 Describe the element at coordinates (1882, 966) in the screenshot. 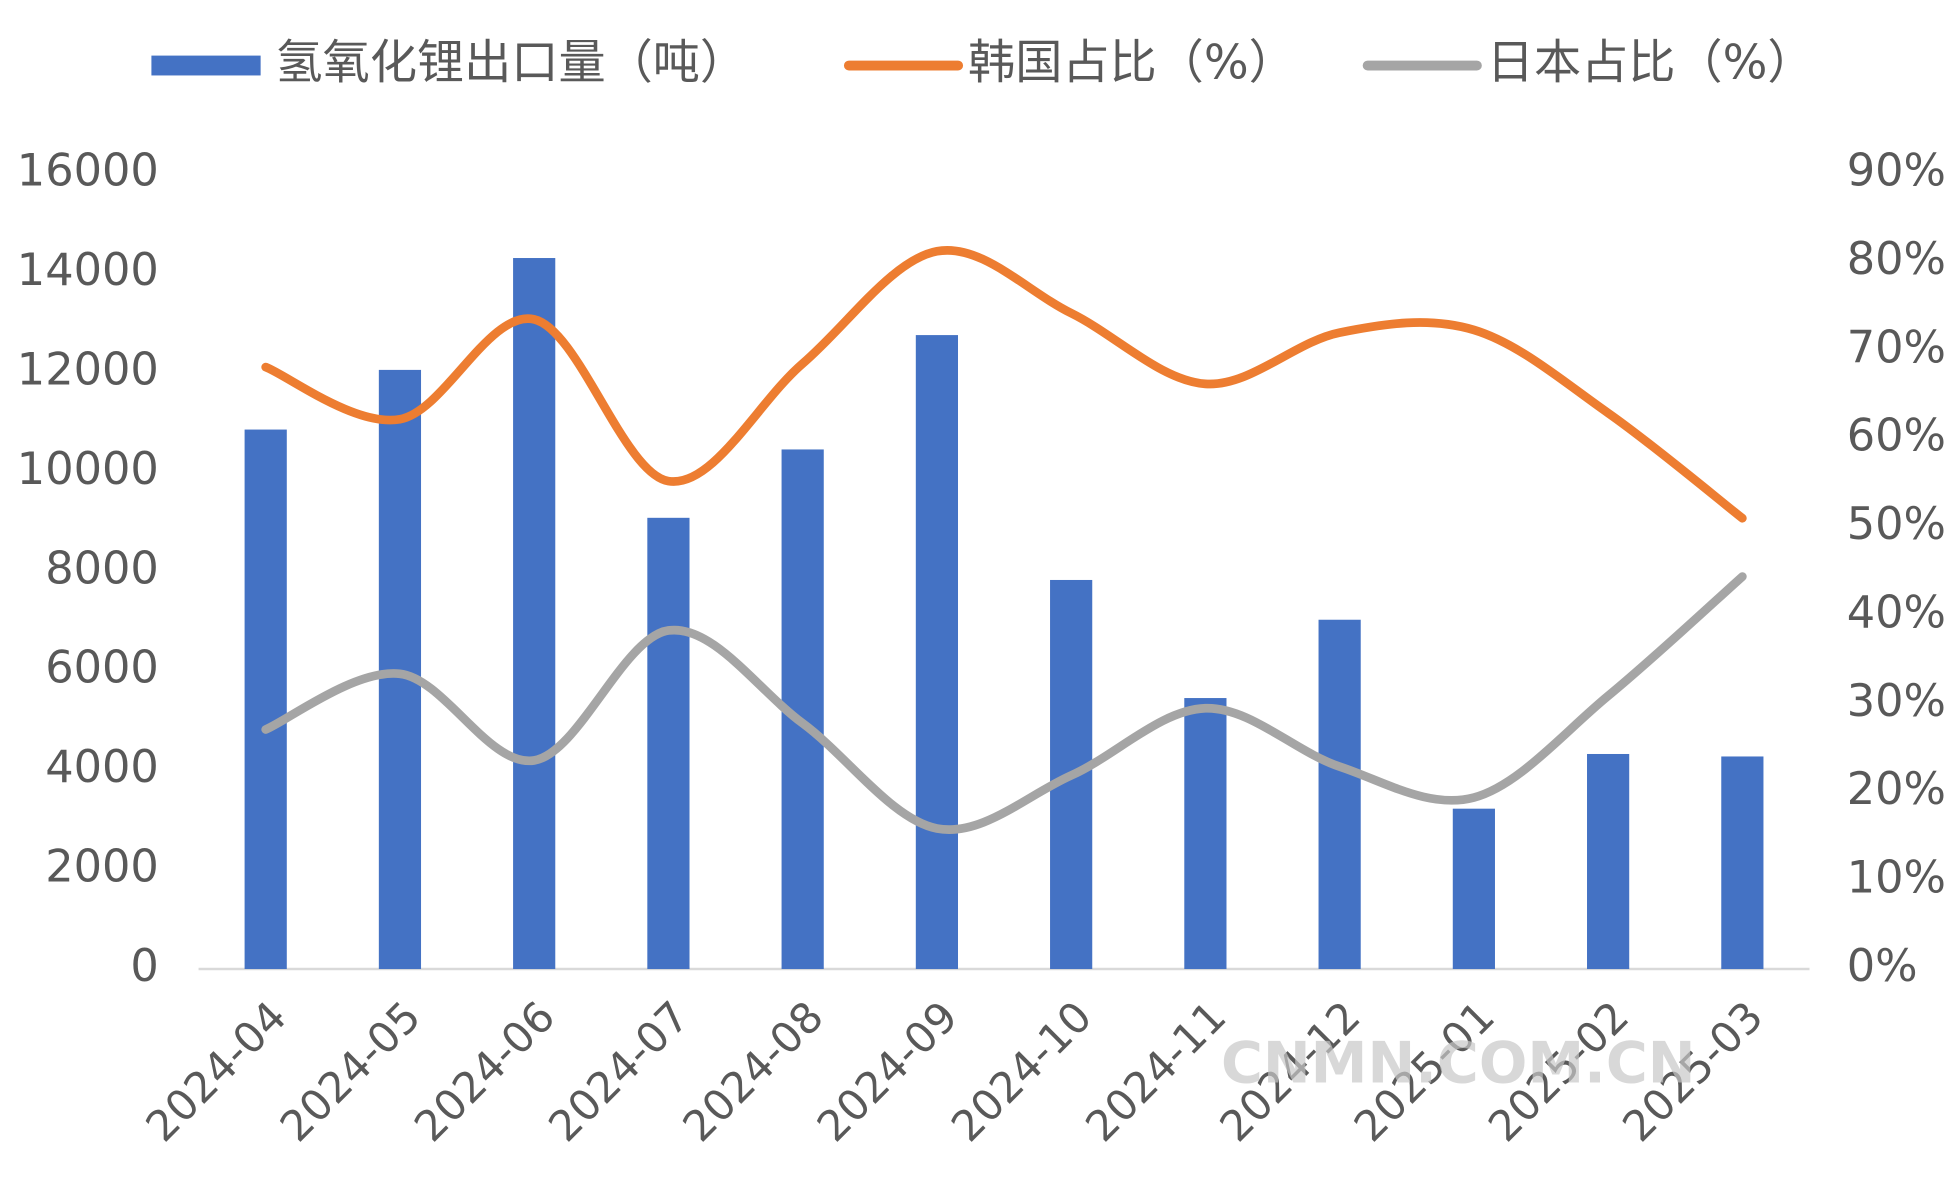

I see `y2-tick-label: 0%` at that location.